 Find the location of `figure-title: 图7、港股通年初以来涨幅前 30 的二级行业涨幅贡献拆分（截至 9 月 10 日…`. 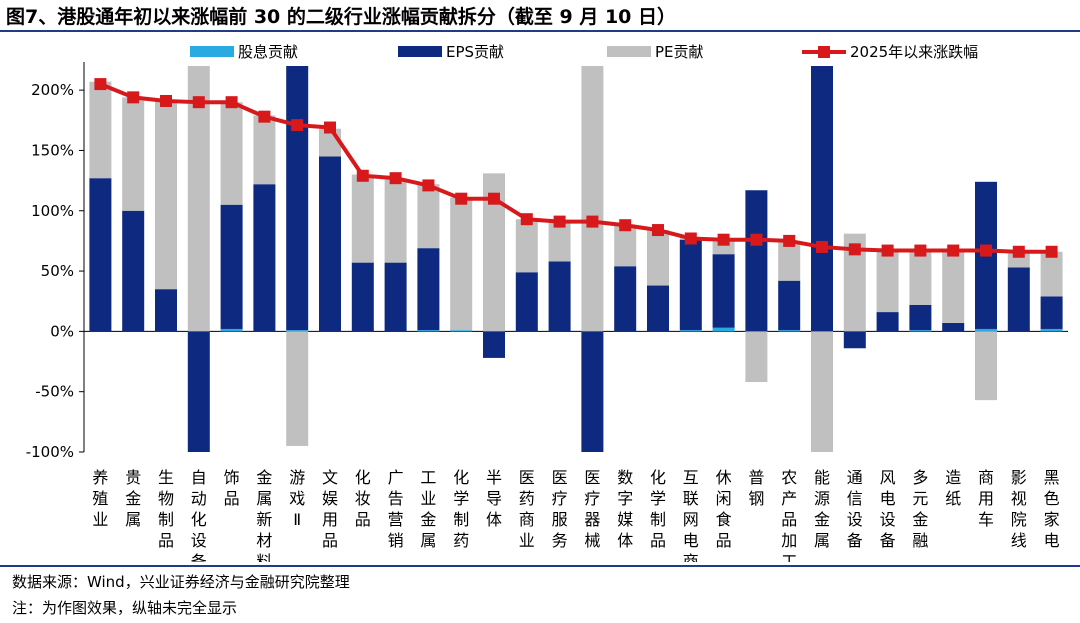

figure-title: 图7、港股通年初以来涨幅前 30 的二级行业涨幅贡献拆分（截至 9 月 10 日… is located at coordinates (341, 17).